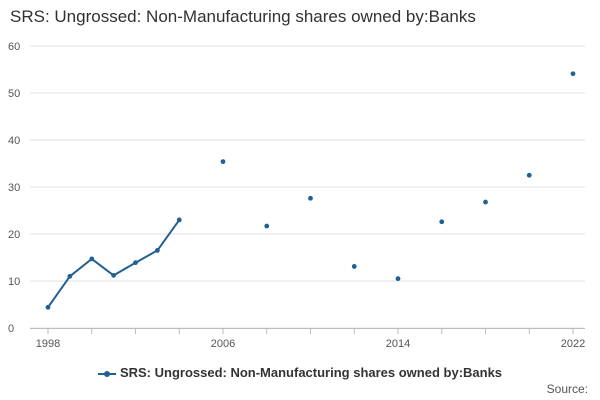 This screenshot has width=600, height=400. I want to click on x-tick-label: 2022, so click(573, 344).